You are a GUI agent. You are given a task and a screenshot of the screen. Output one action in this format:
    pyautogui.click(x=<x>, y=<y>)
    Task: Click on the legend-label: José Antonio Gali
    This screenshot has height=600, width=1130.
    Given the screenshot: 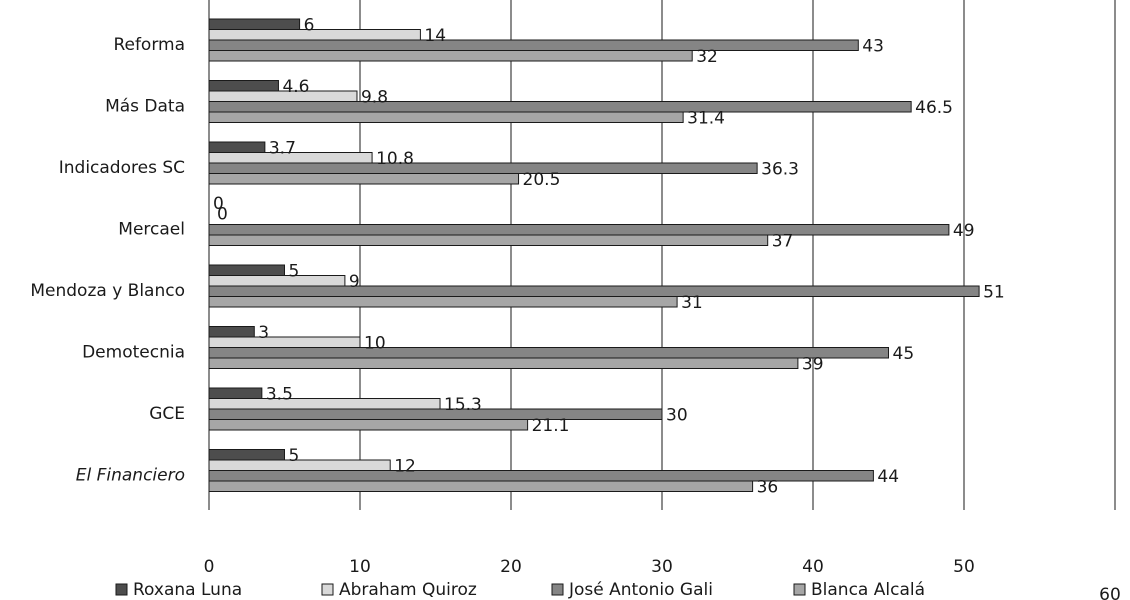 What is the action you would take?
    pyautogui.click(x=640, y=590)
    